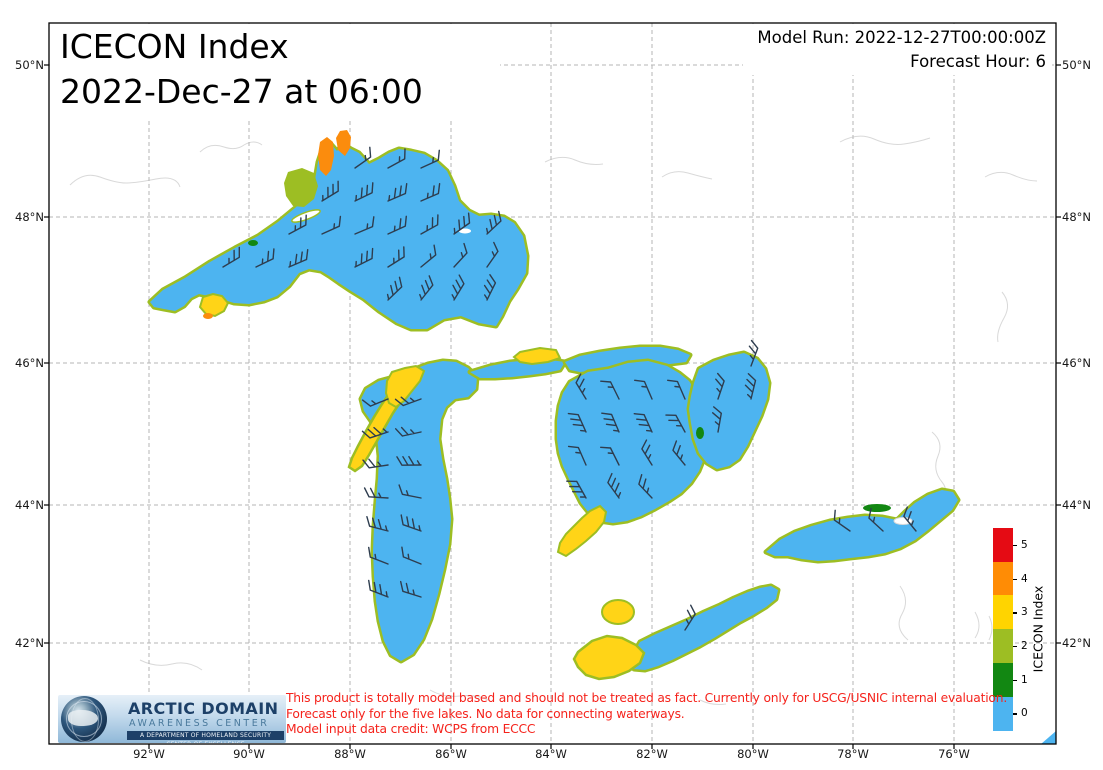 This screenshot has width=1103, height=770. I want to click on lat-label-right: 42°N, so click(1076, 643).